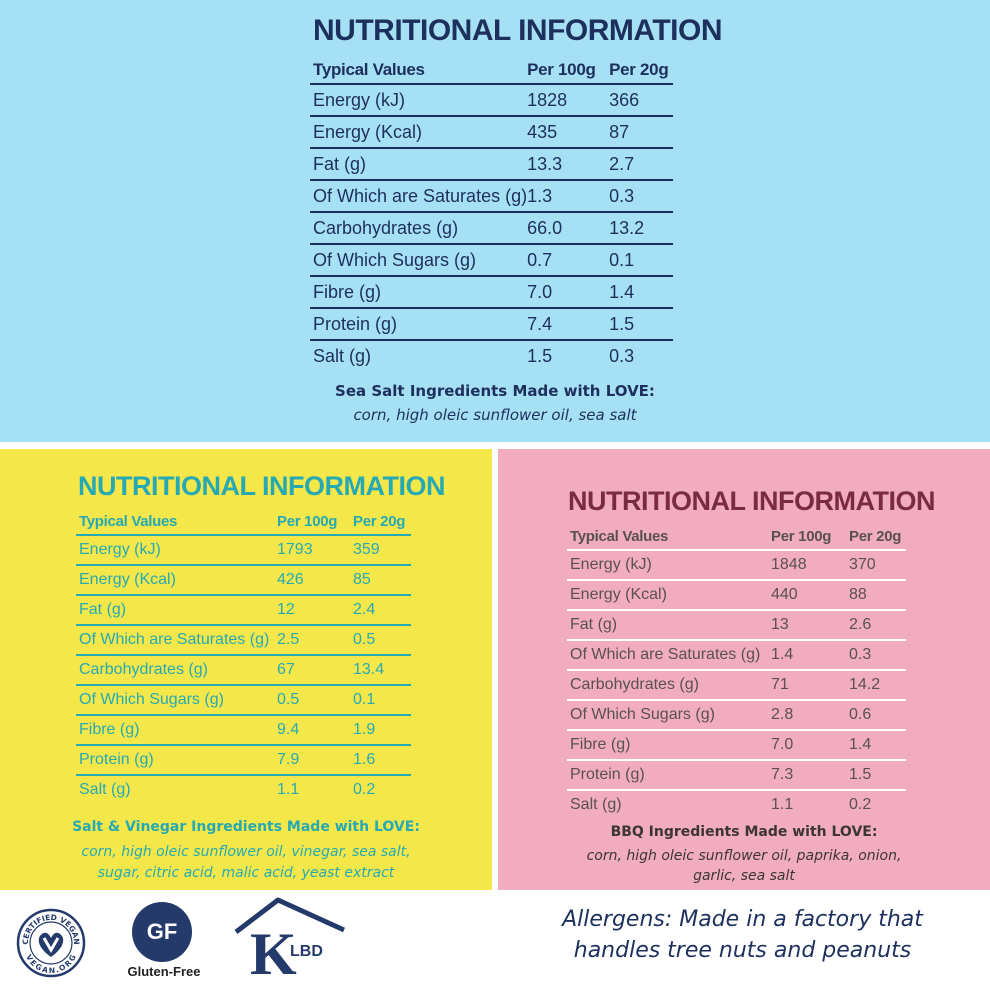  I want to click on column-header: Per 20g, so click(641, 70).